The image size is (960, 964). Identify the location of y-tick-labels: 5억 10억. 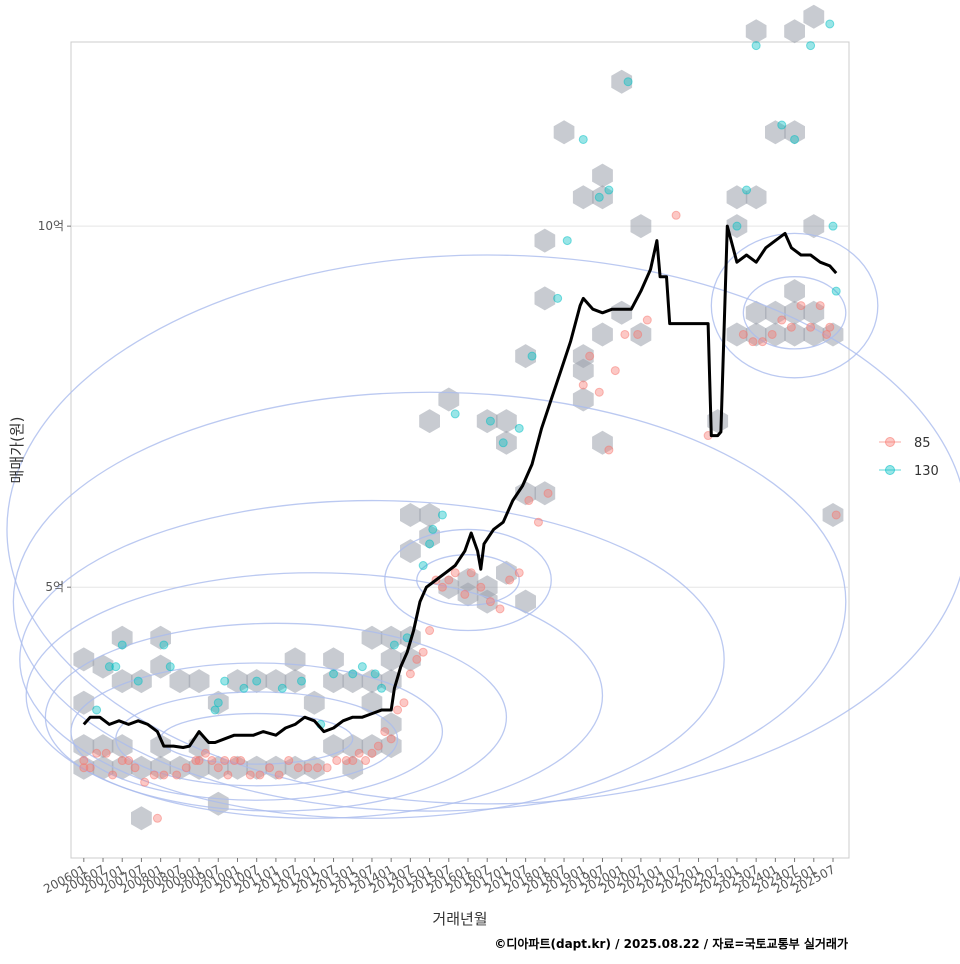
(54, 406).